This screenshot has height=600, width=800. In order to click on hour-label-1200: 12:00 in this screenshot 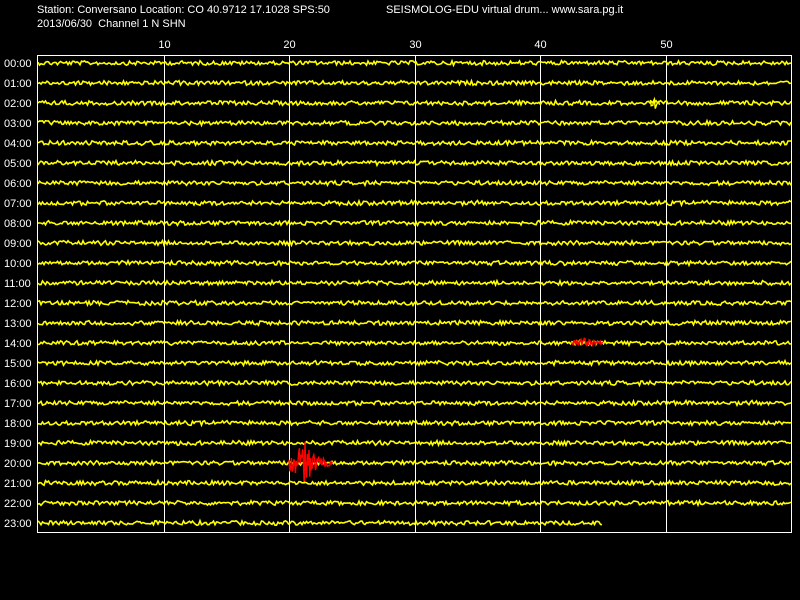, I will do `click(18, 304)`.